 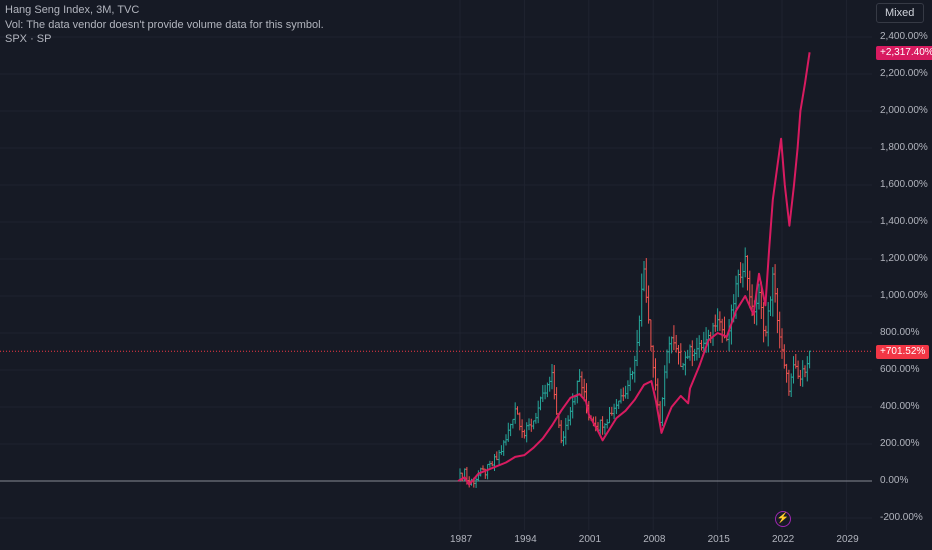 I want to click on y-tick-label: 800.00%, so click(x=900, y=332).